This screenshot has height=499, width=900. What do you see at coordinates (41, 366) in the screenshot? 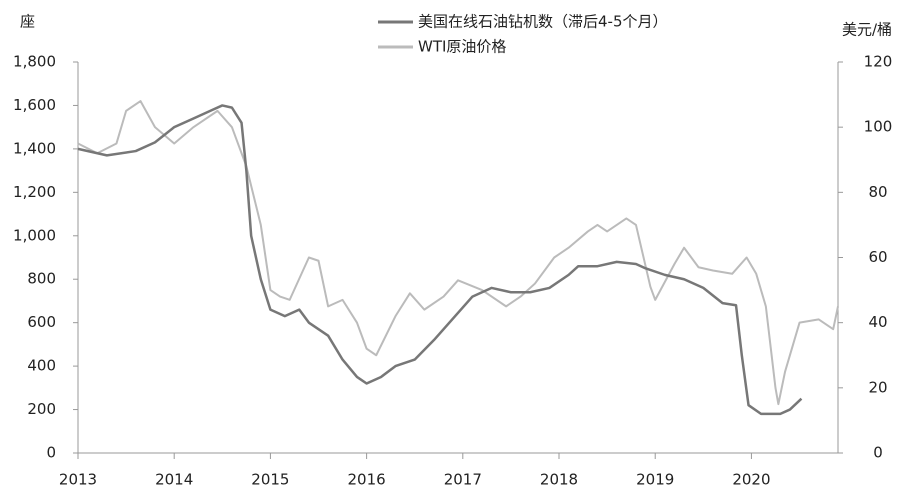
I see `y-tick-label: 400` at bounding box center [41, 366].